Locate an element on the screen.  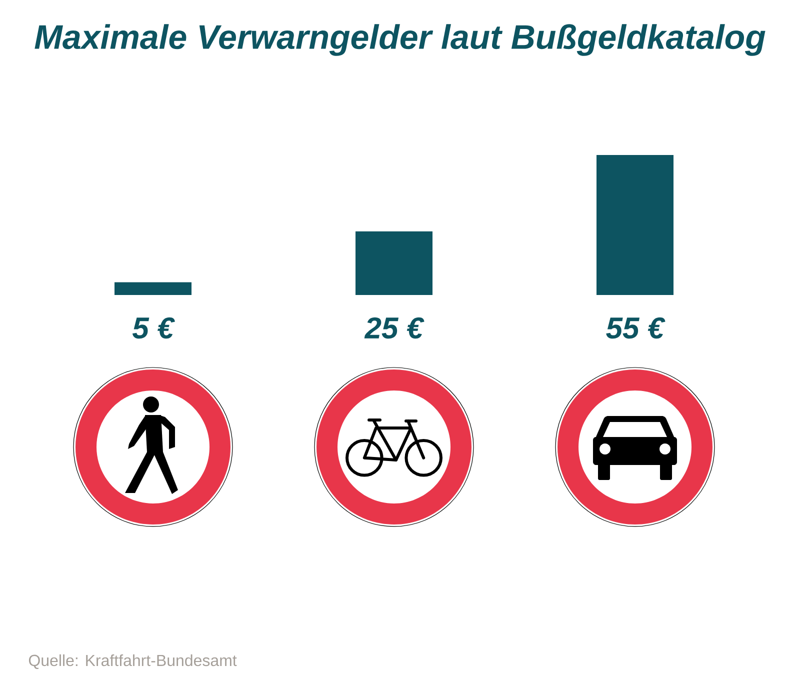
data-label: 55 € is located at coordinates (636, 328).